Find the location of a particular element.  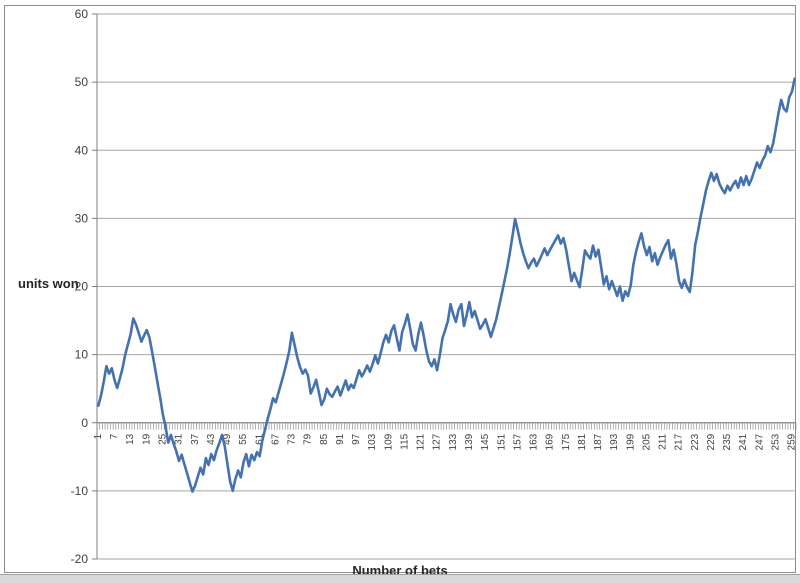

x-tick-label-151: 151 is located at coordinates (501, 441).